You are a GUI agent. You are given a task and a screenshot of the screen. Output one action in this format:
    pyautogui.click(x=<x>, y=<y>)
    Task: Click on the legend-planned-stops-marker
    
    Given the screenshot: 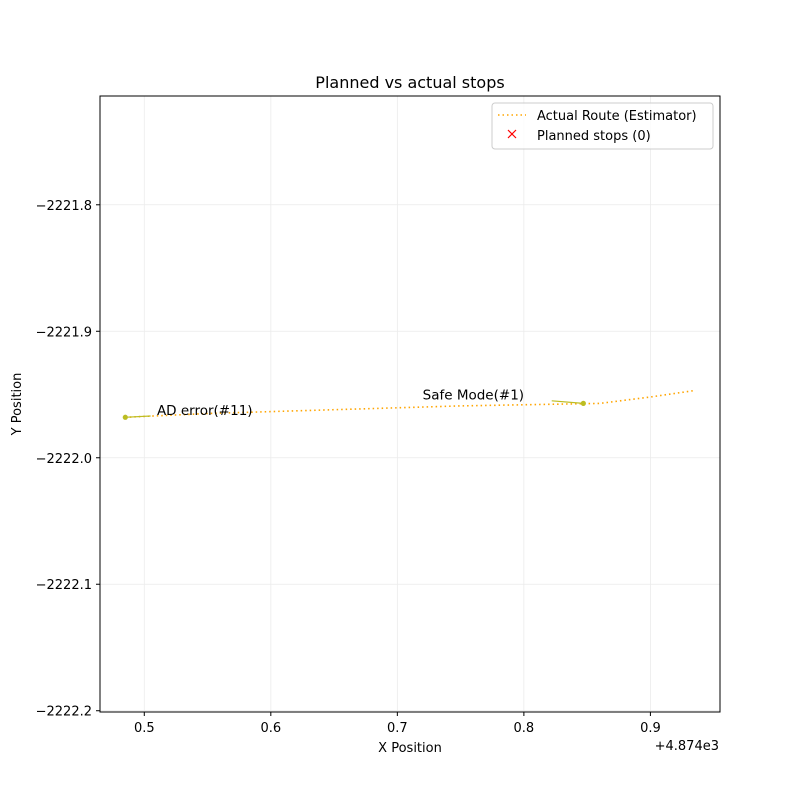 What is the action you would take?
    pyautogui.click(x=512, y=134)
    